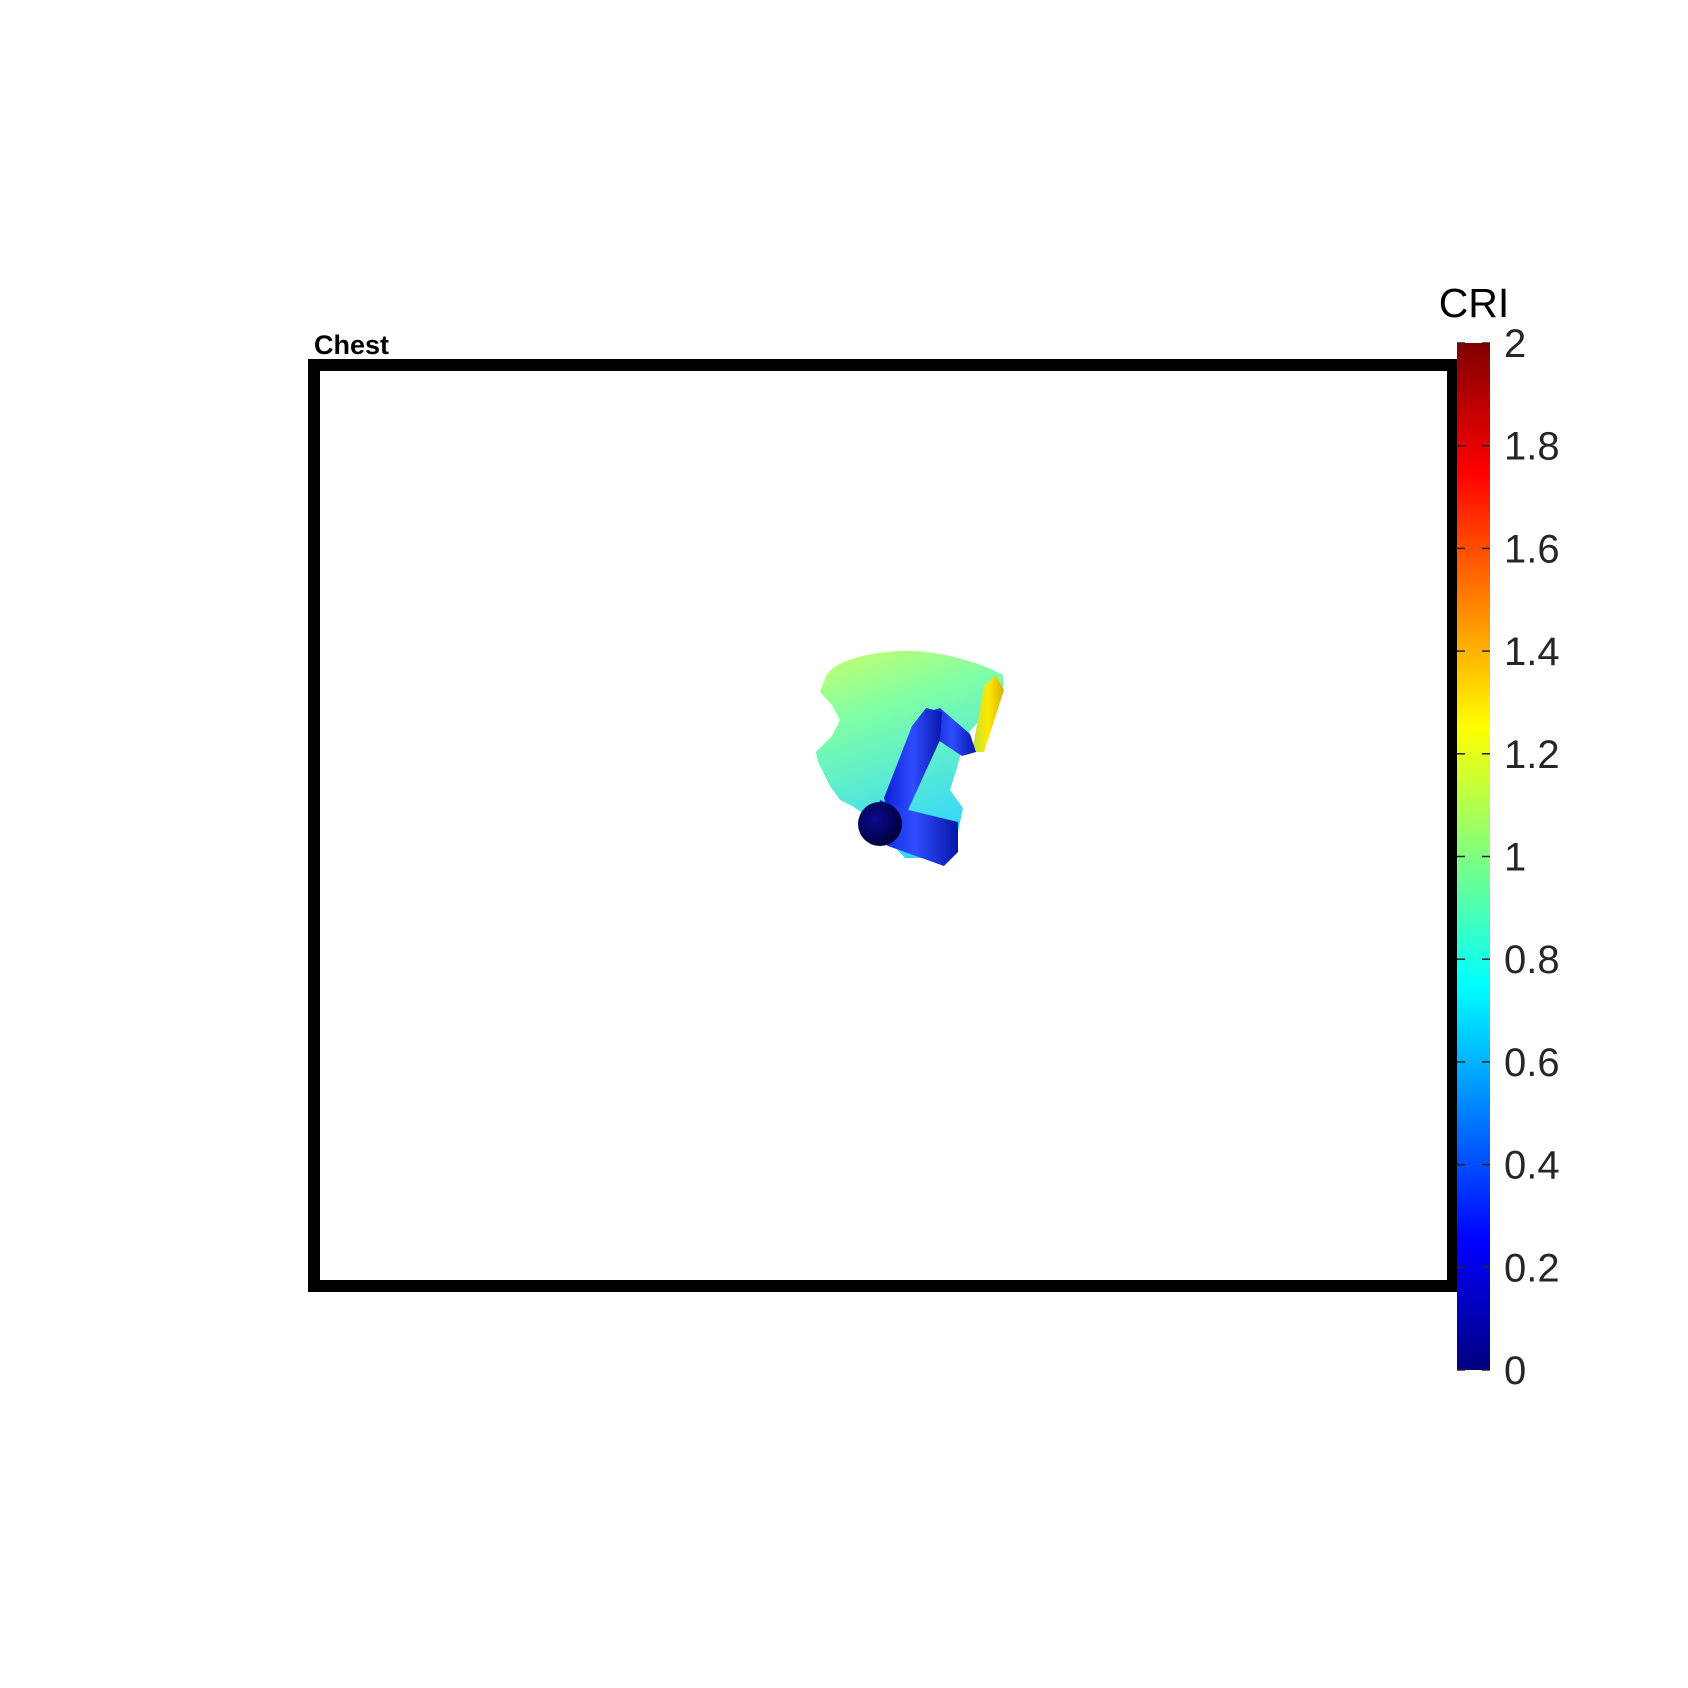 This screenshot has width=1688, height=1688. Describe the element at coordinates (1532, 652) in the screenshot. I see `colorbar-tick-label: 1.4` at that location.